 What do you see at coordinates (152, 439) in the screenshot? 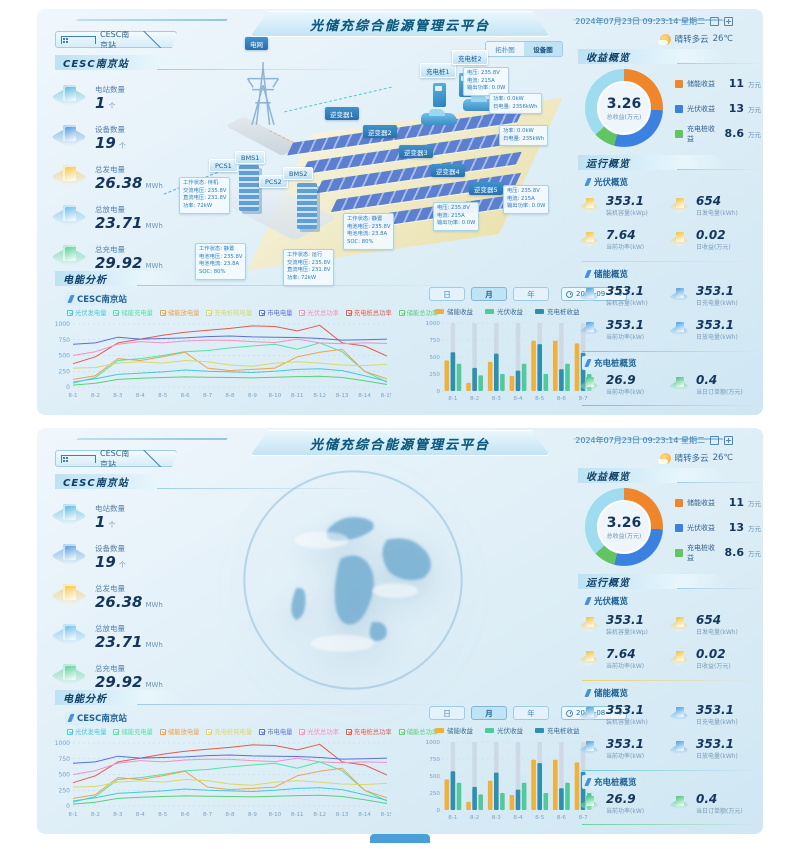
I see `header-decoration` at bounding box center [152, 439].